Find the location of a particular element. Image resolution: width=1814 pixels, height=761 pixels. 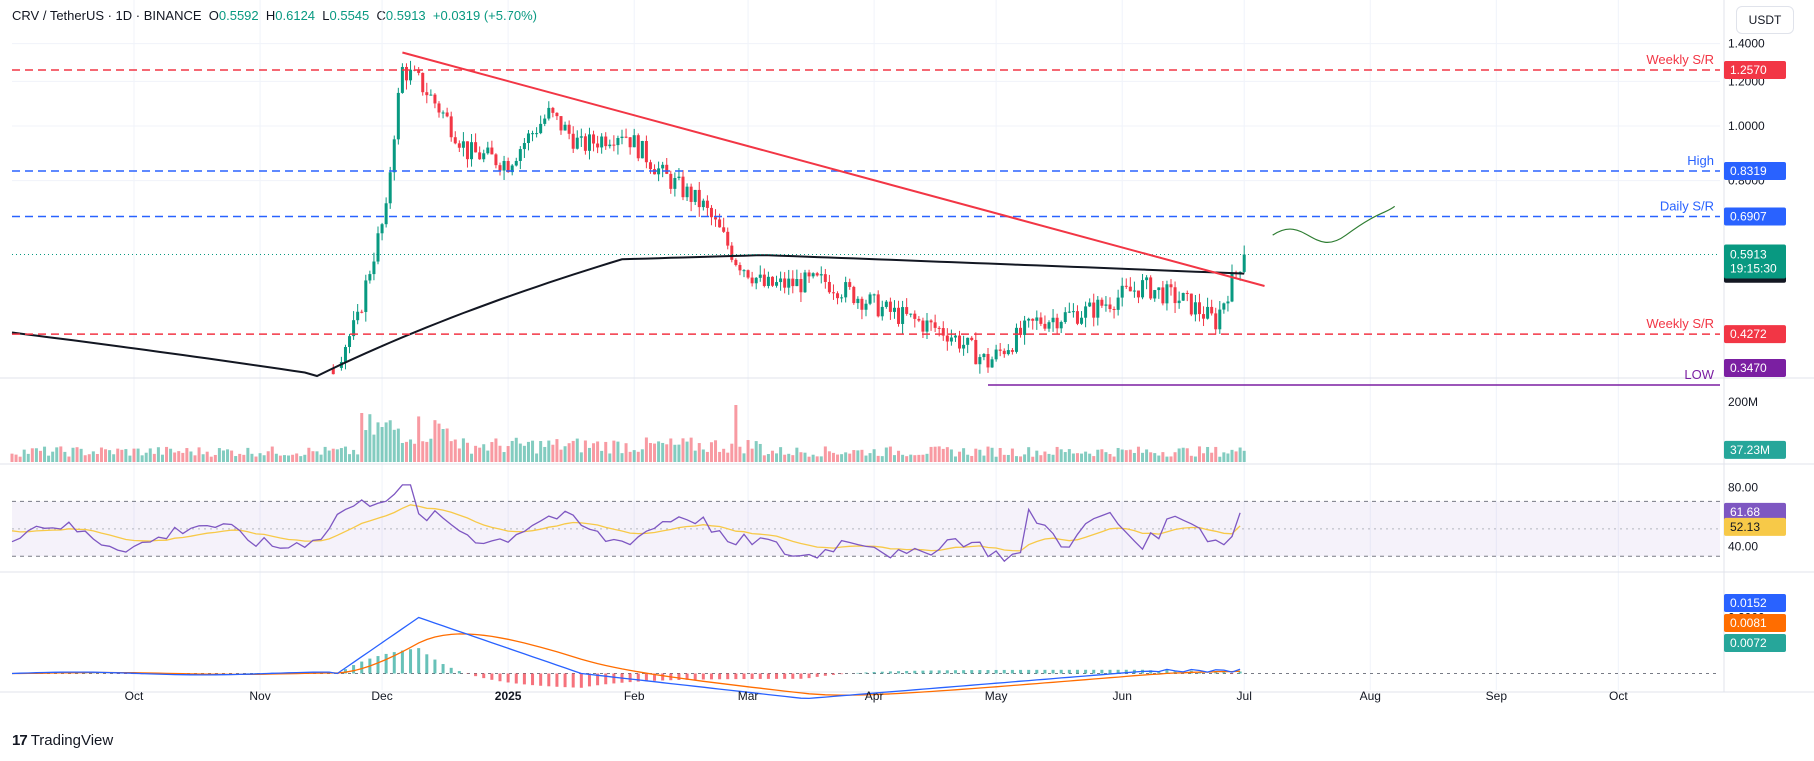

time-tick-label: 2025 is located at coordinates (508, 696).